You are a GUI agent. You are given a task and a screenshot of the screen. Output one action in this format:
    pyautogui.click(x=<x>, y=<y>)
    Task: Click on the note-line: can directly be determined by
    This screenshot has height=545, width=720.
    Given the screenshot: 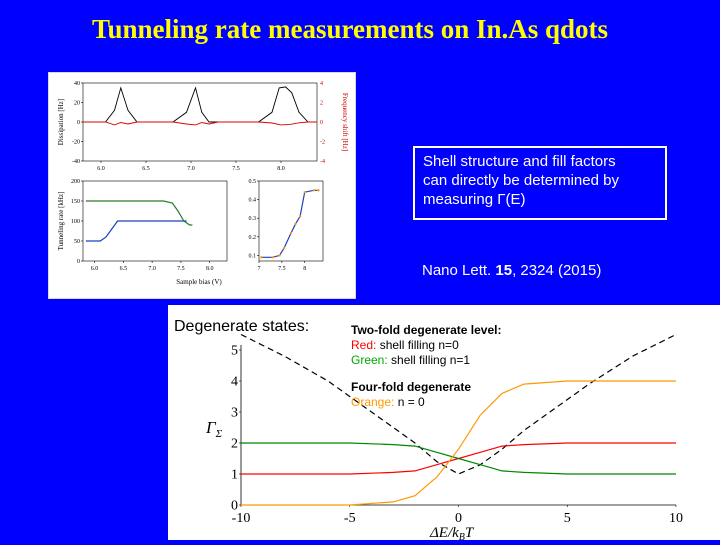 What is the action you would take?
    pyautogui.click(x=521, y=180)
    